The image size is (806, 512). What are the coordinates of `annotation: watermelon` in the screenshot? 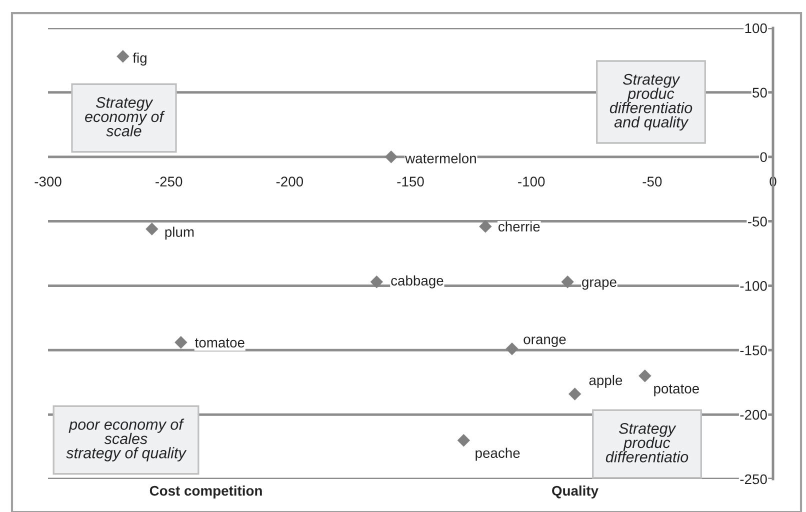 It's located at (440, 158).